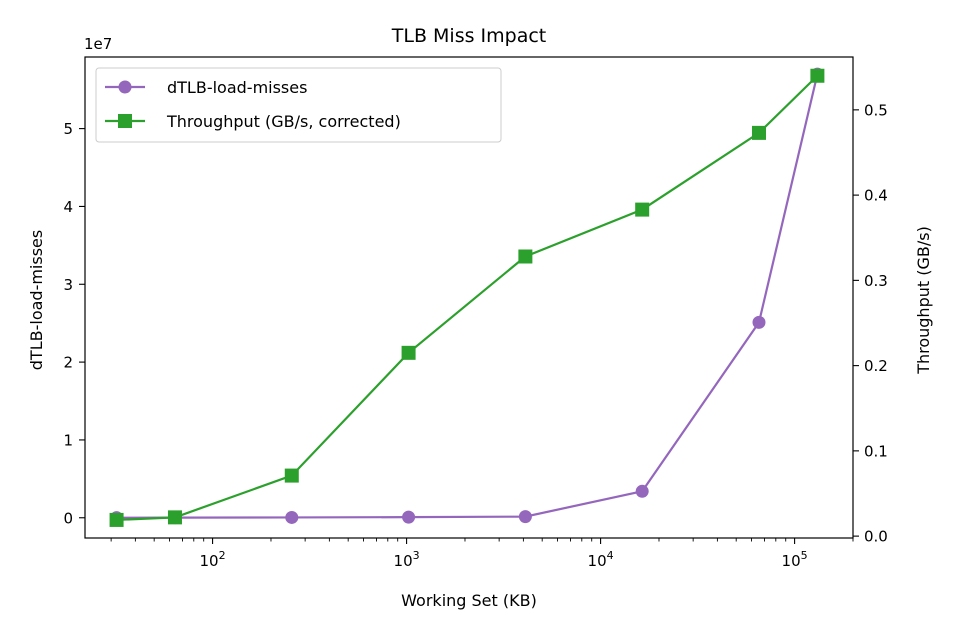 The height and width of the screenshot is (640, 960). What do you see at coordinates (68, 207) in the screenshot?
I see `y-tick-label-4: 4` at bounding box center [68, 207].